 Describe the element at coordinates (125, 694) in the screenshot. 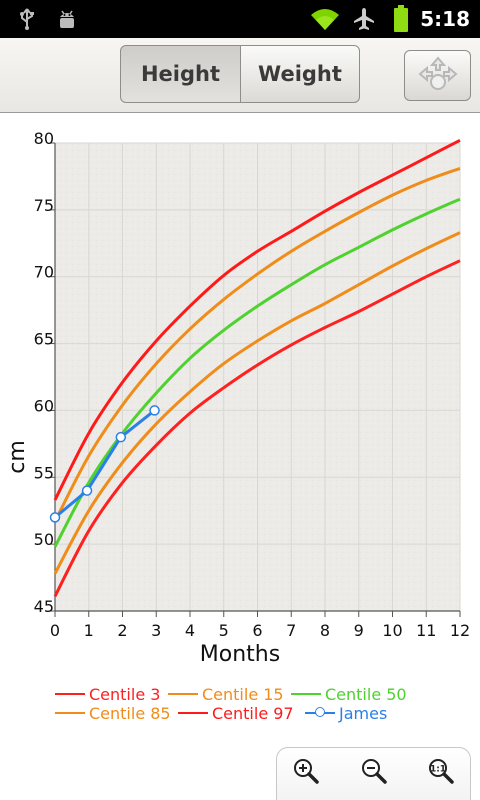

I see `legend-label: Centile 3` at that location.